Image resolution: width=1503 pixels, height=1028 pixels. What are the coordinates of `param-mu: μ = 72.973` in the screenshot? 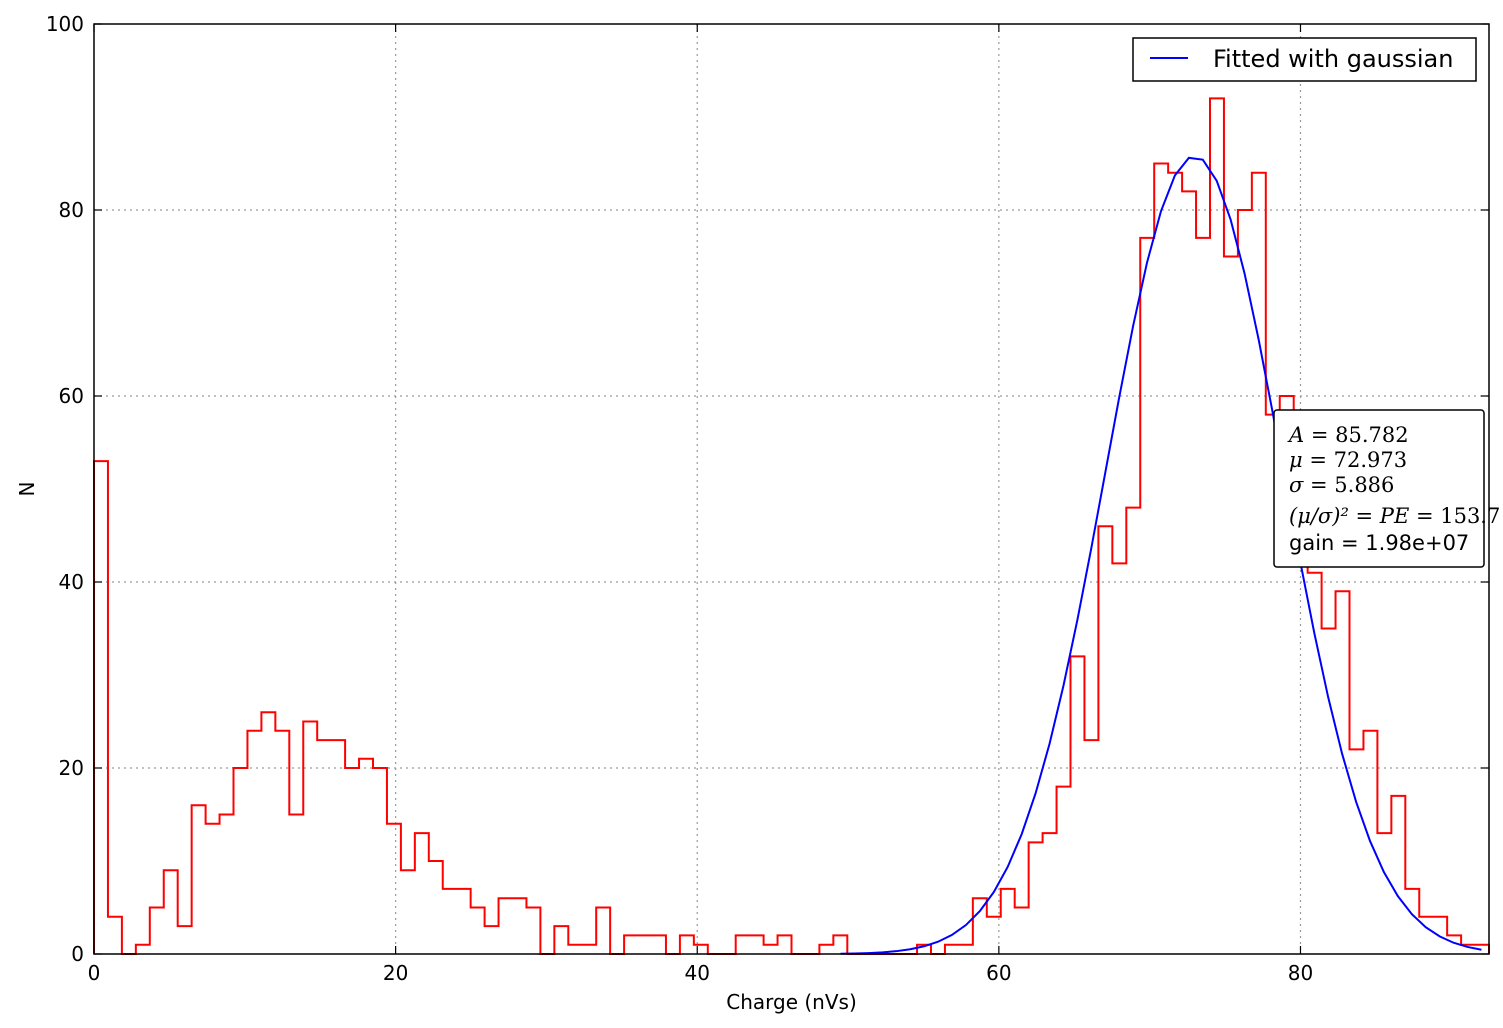 It's located at (1348, 460).